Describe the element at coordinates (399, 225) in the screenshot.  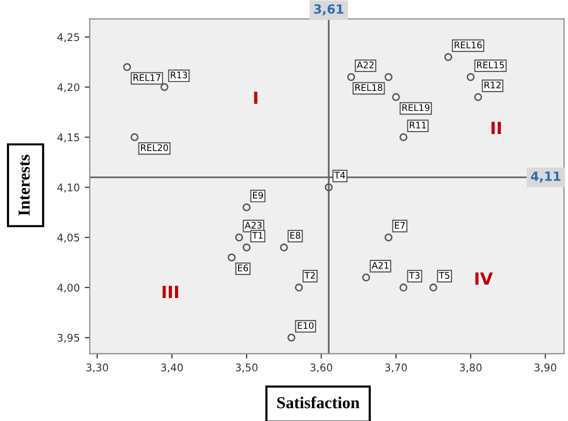
I see `annotation: E7` at that location.